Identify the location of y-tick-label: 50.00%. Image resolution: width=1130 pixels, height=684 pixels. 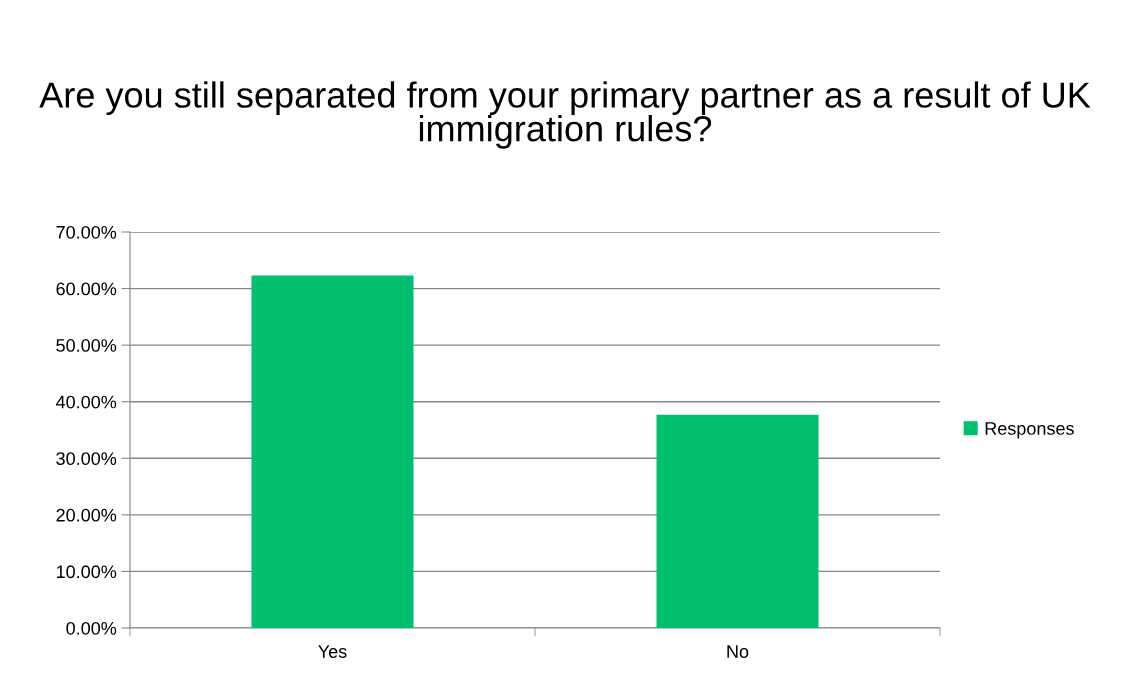
(86, 345).